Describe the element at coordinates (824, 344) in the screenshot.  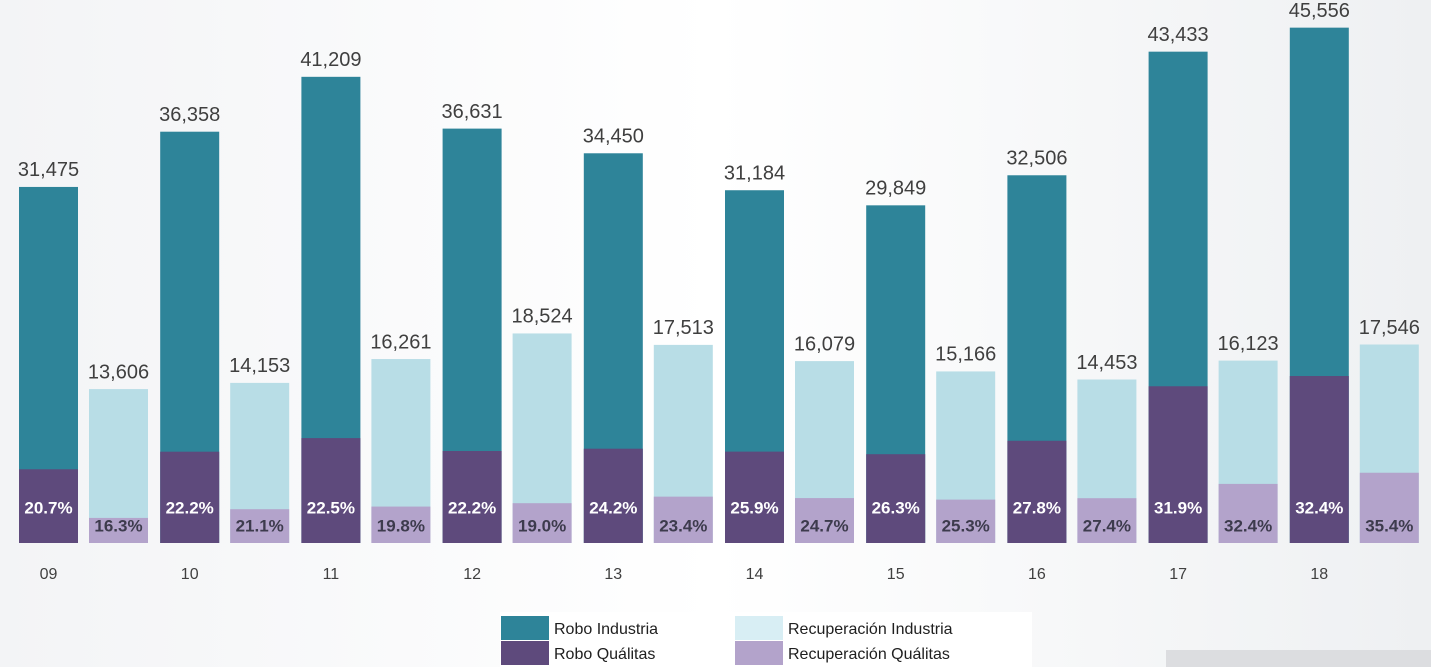
I see `value-label: 16,079` at that location.